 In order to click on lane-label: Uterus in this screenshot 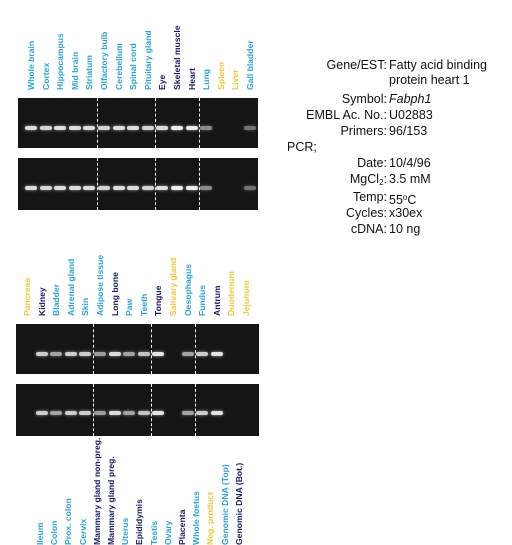, I will do `click(125, 531)`.